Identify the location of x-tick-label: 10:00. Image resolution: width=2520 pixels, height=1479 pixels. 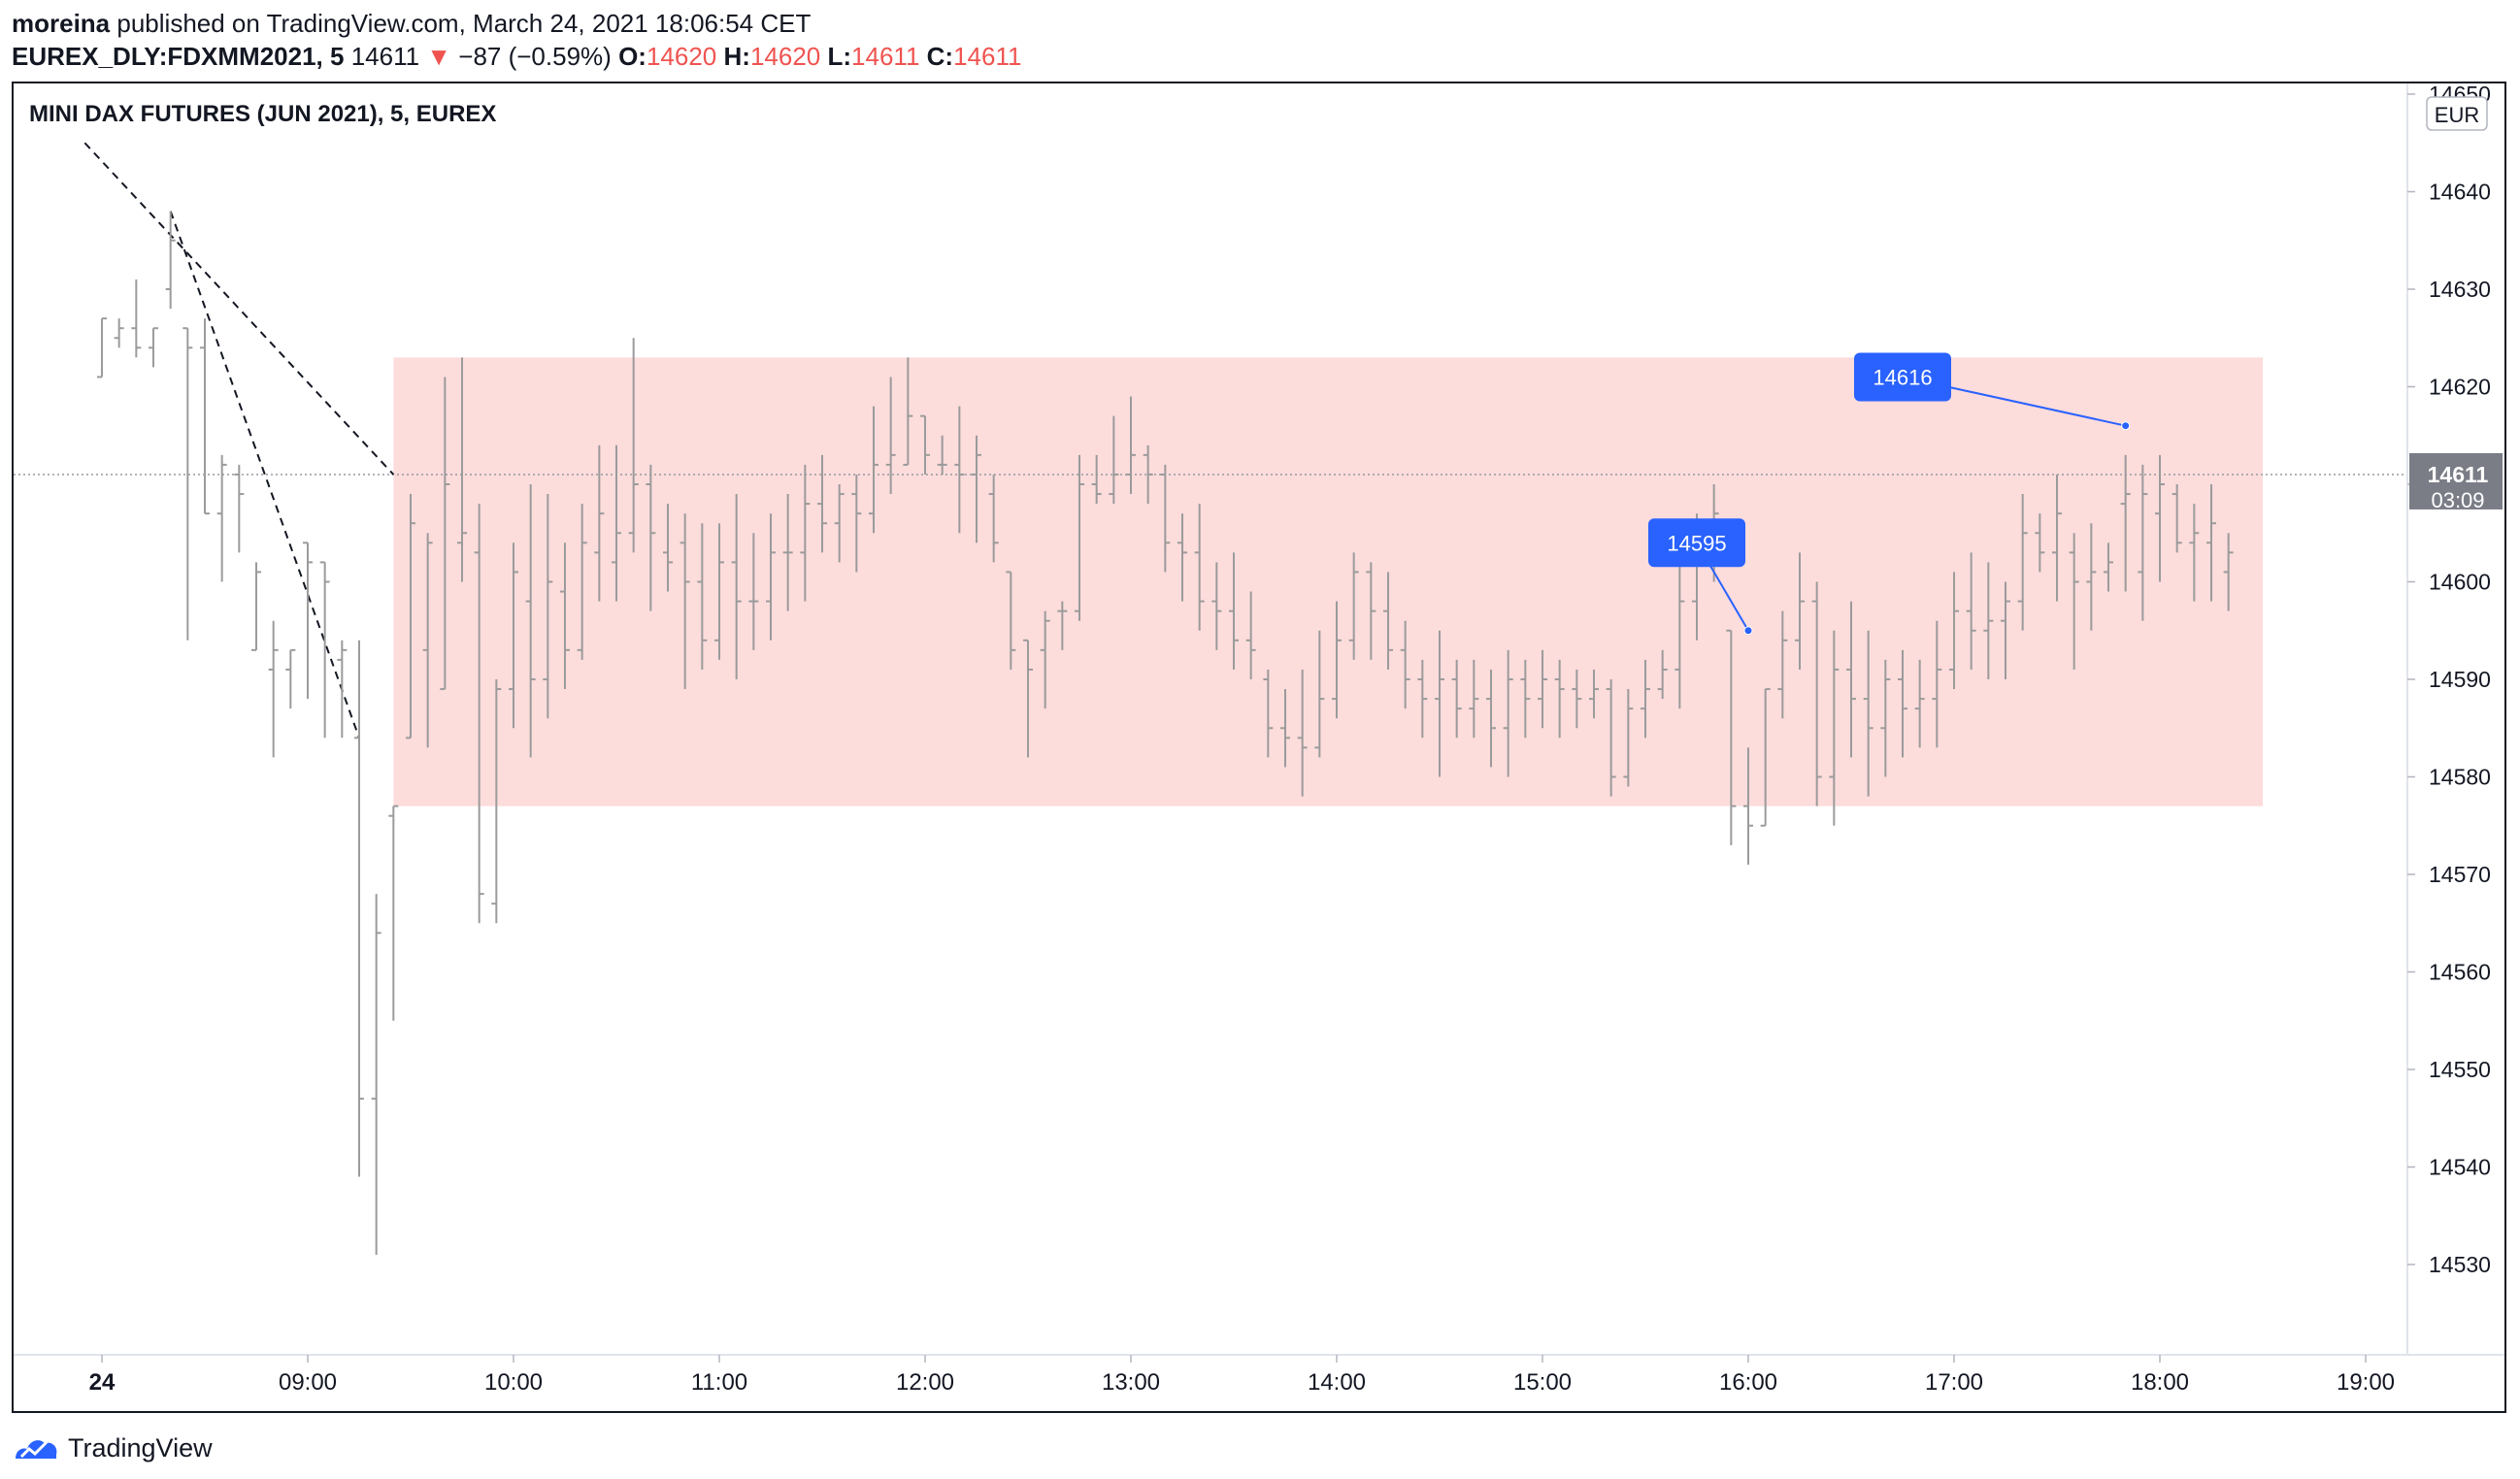
(513, 1382).